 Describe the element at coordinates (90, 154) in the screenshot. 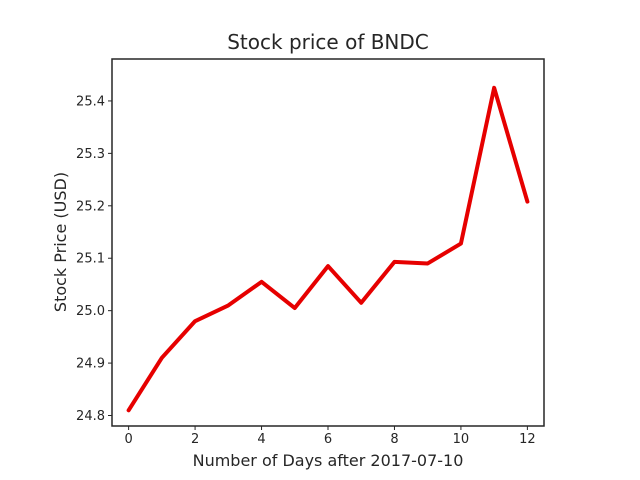

I see `y-tick-label: 25.3` at that location.